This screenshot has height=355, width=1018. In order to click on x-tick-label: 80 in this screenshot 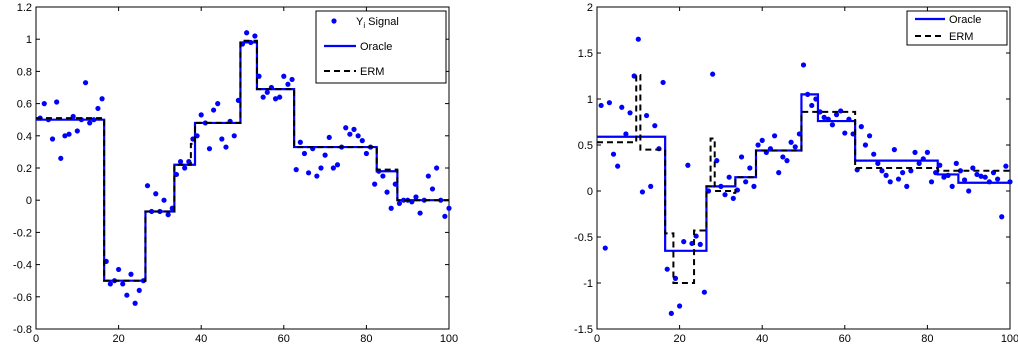, I will do `click(366, 339)`.